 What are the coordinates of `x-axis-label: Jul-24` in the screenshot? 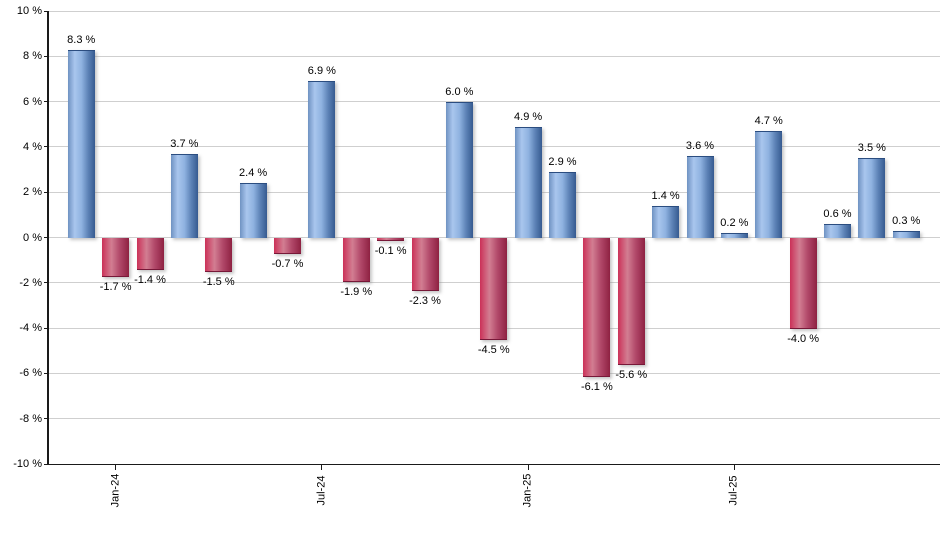 It's located at (321, 490).